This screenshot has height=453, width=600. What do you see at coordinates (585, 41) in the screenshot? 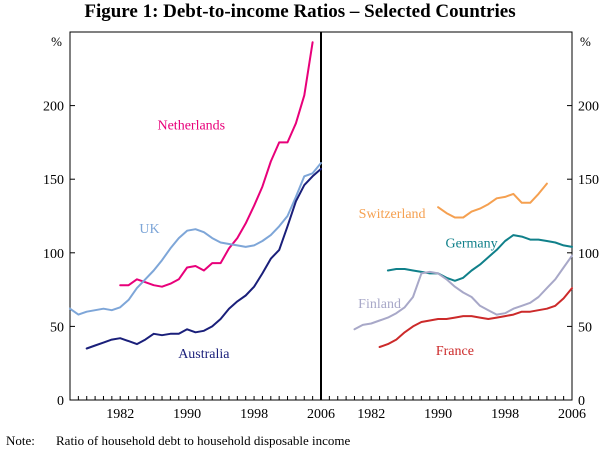
I see `right-y-unit-label: %` at bounding box center [585, 41].